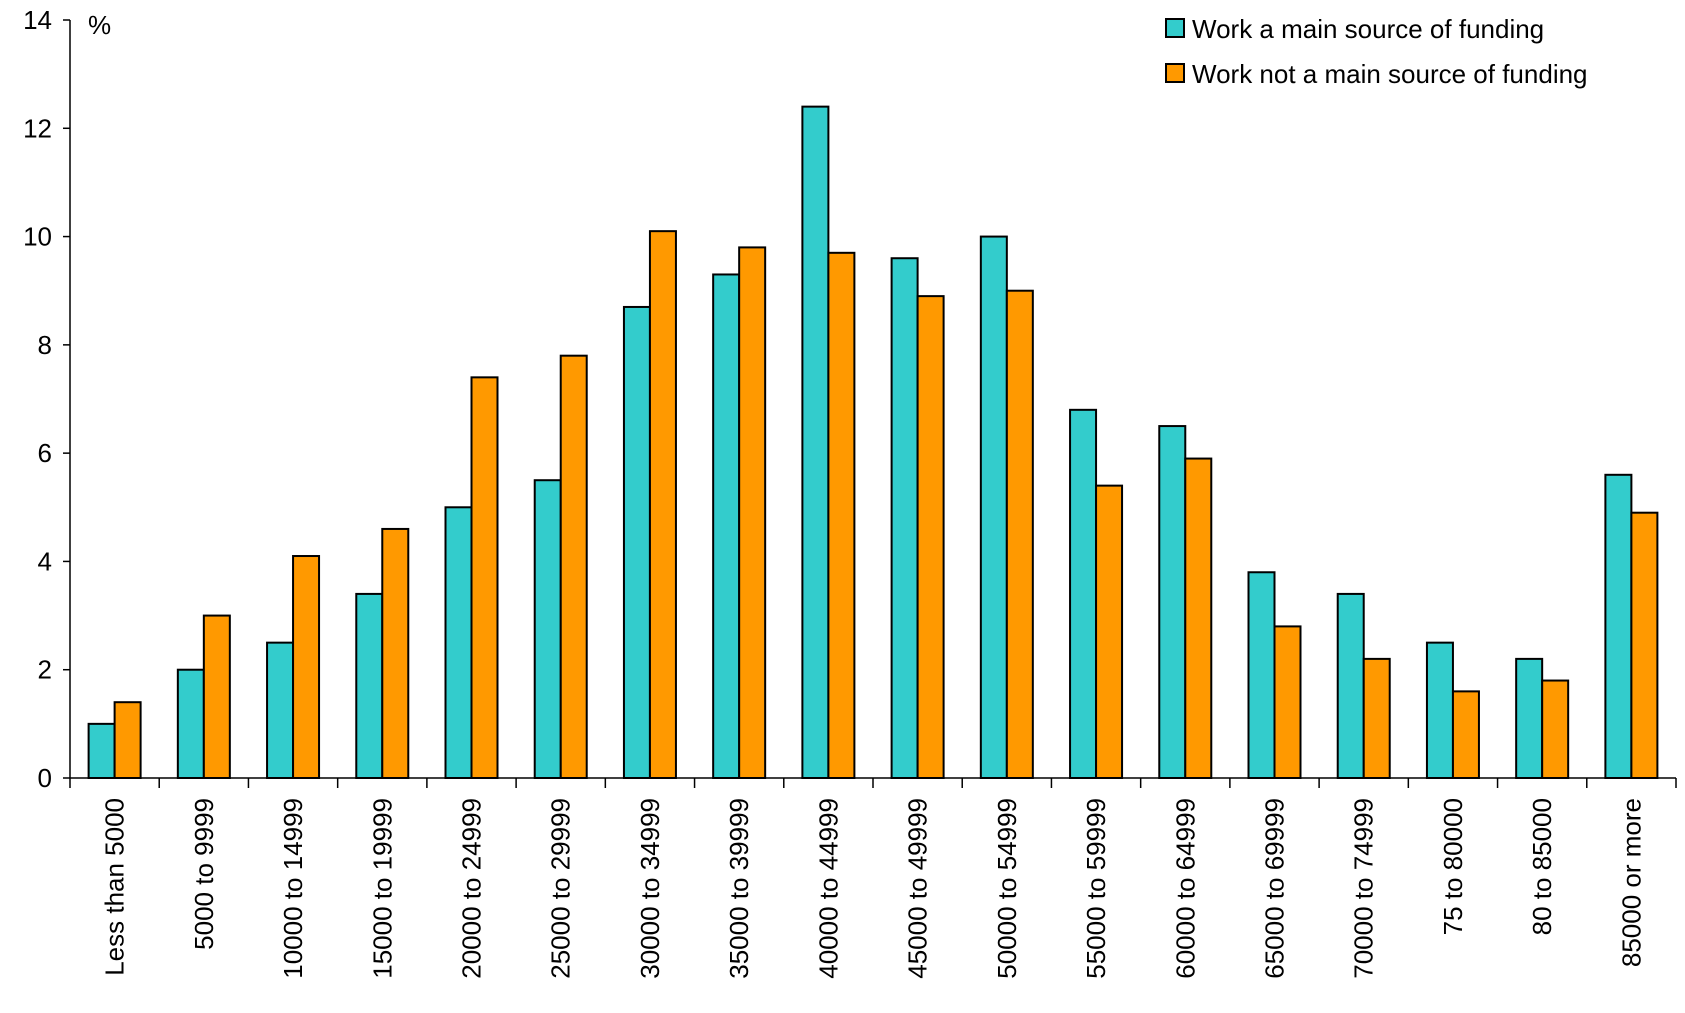  Describe the element at coordinates (918, 888) in the screenshot. I see `x-tick-label: 45000 to 49999` at that location.